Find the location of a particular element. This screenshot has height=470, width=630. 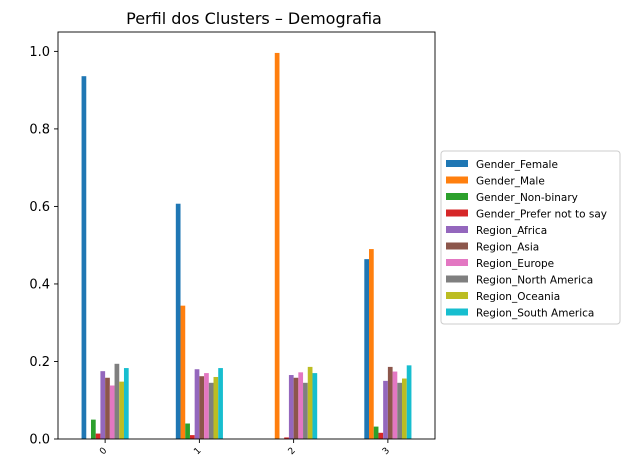

legend-label: Region_Asia is located at coordinates (507, 248).